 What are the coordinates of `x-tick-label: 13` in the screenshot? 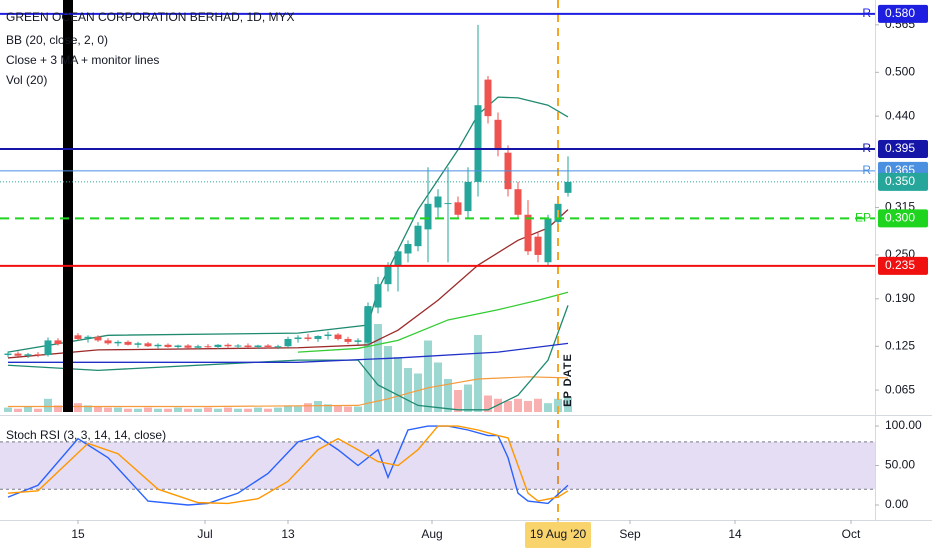 It's located at (288, 534).